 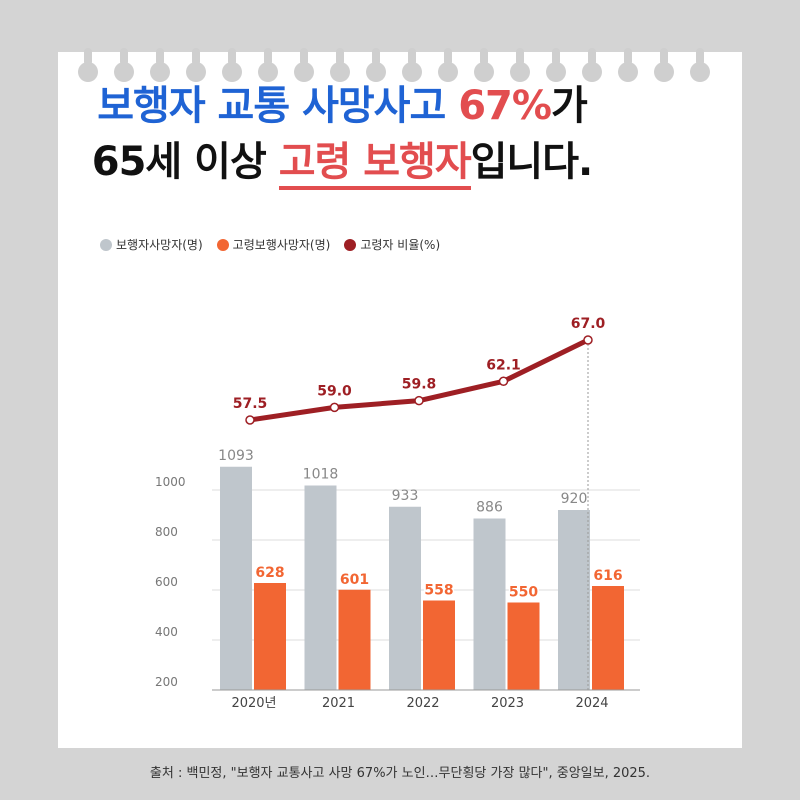 What do you see at coordinates (400, 67) in the screenshot?
I see `binder-holes` at bounding box center [400, 67].